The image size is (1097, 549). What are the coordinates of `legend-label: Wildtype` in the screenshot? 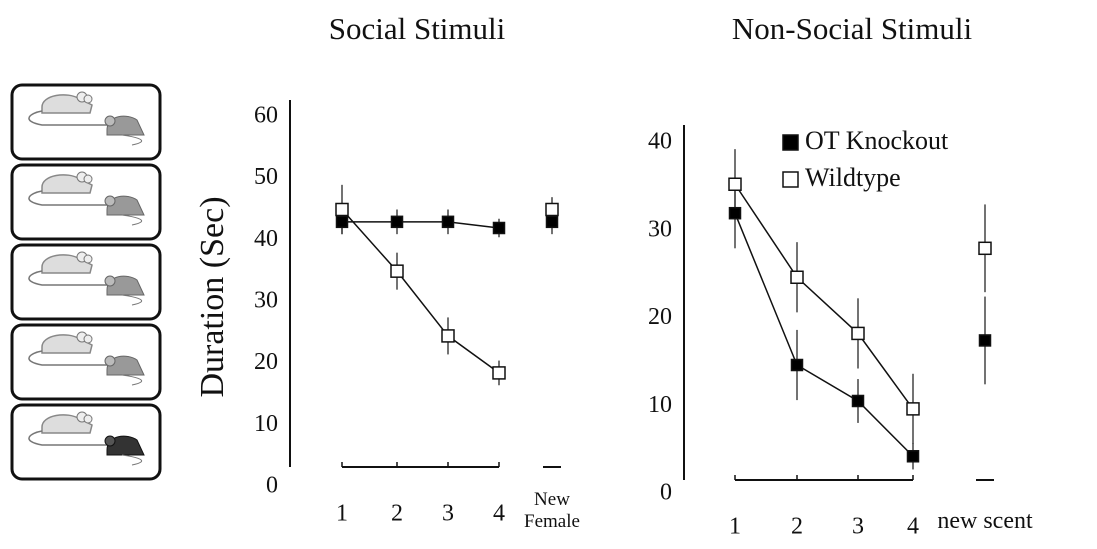 It's located at (853, 177).